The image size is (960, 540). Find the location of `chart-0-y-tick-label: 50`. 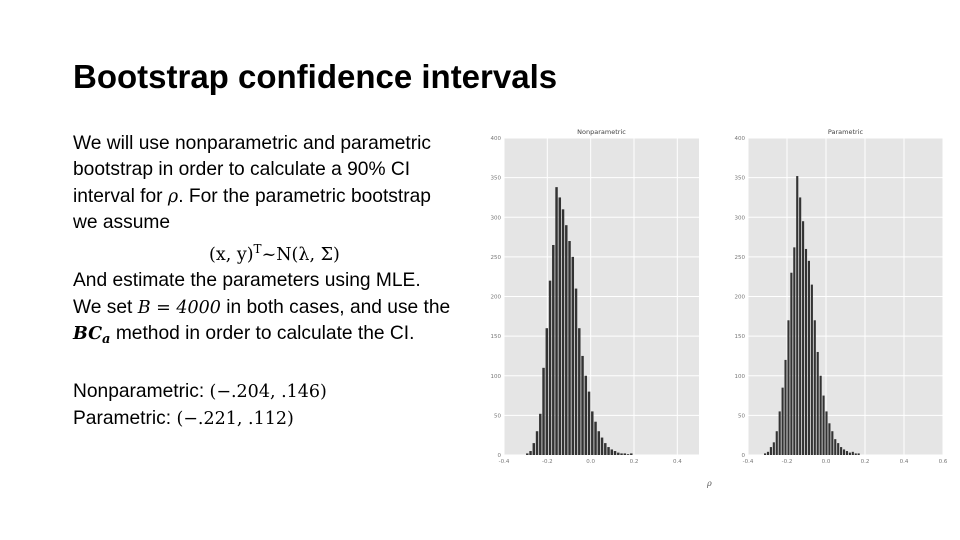

chart-0-y-tick-label: 50 is located at coordinates (497, 416).